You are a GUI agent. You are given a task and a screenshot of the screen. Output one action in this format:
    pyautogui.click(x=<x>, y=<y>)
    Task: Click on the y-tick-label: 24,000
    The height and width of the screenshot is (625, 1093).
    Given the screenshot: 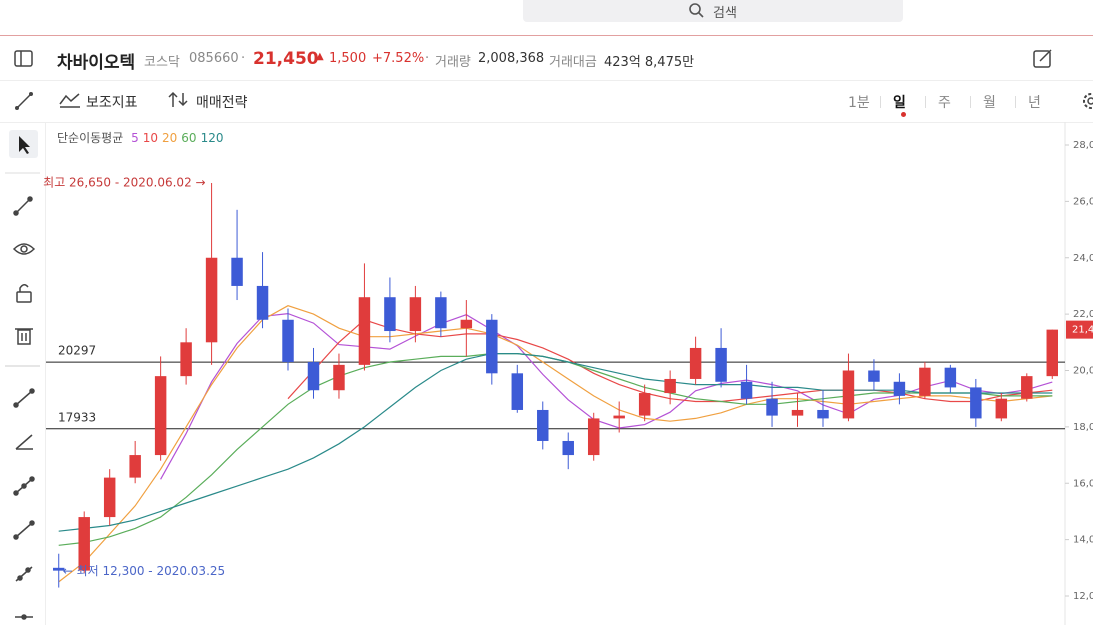 What is the action you would take?
    pyautogui.click(x=1083, y=258)
    